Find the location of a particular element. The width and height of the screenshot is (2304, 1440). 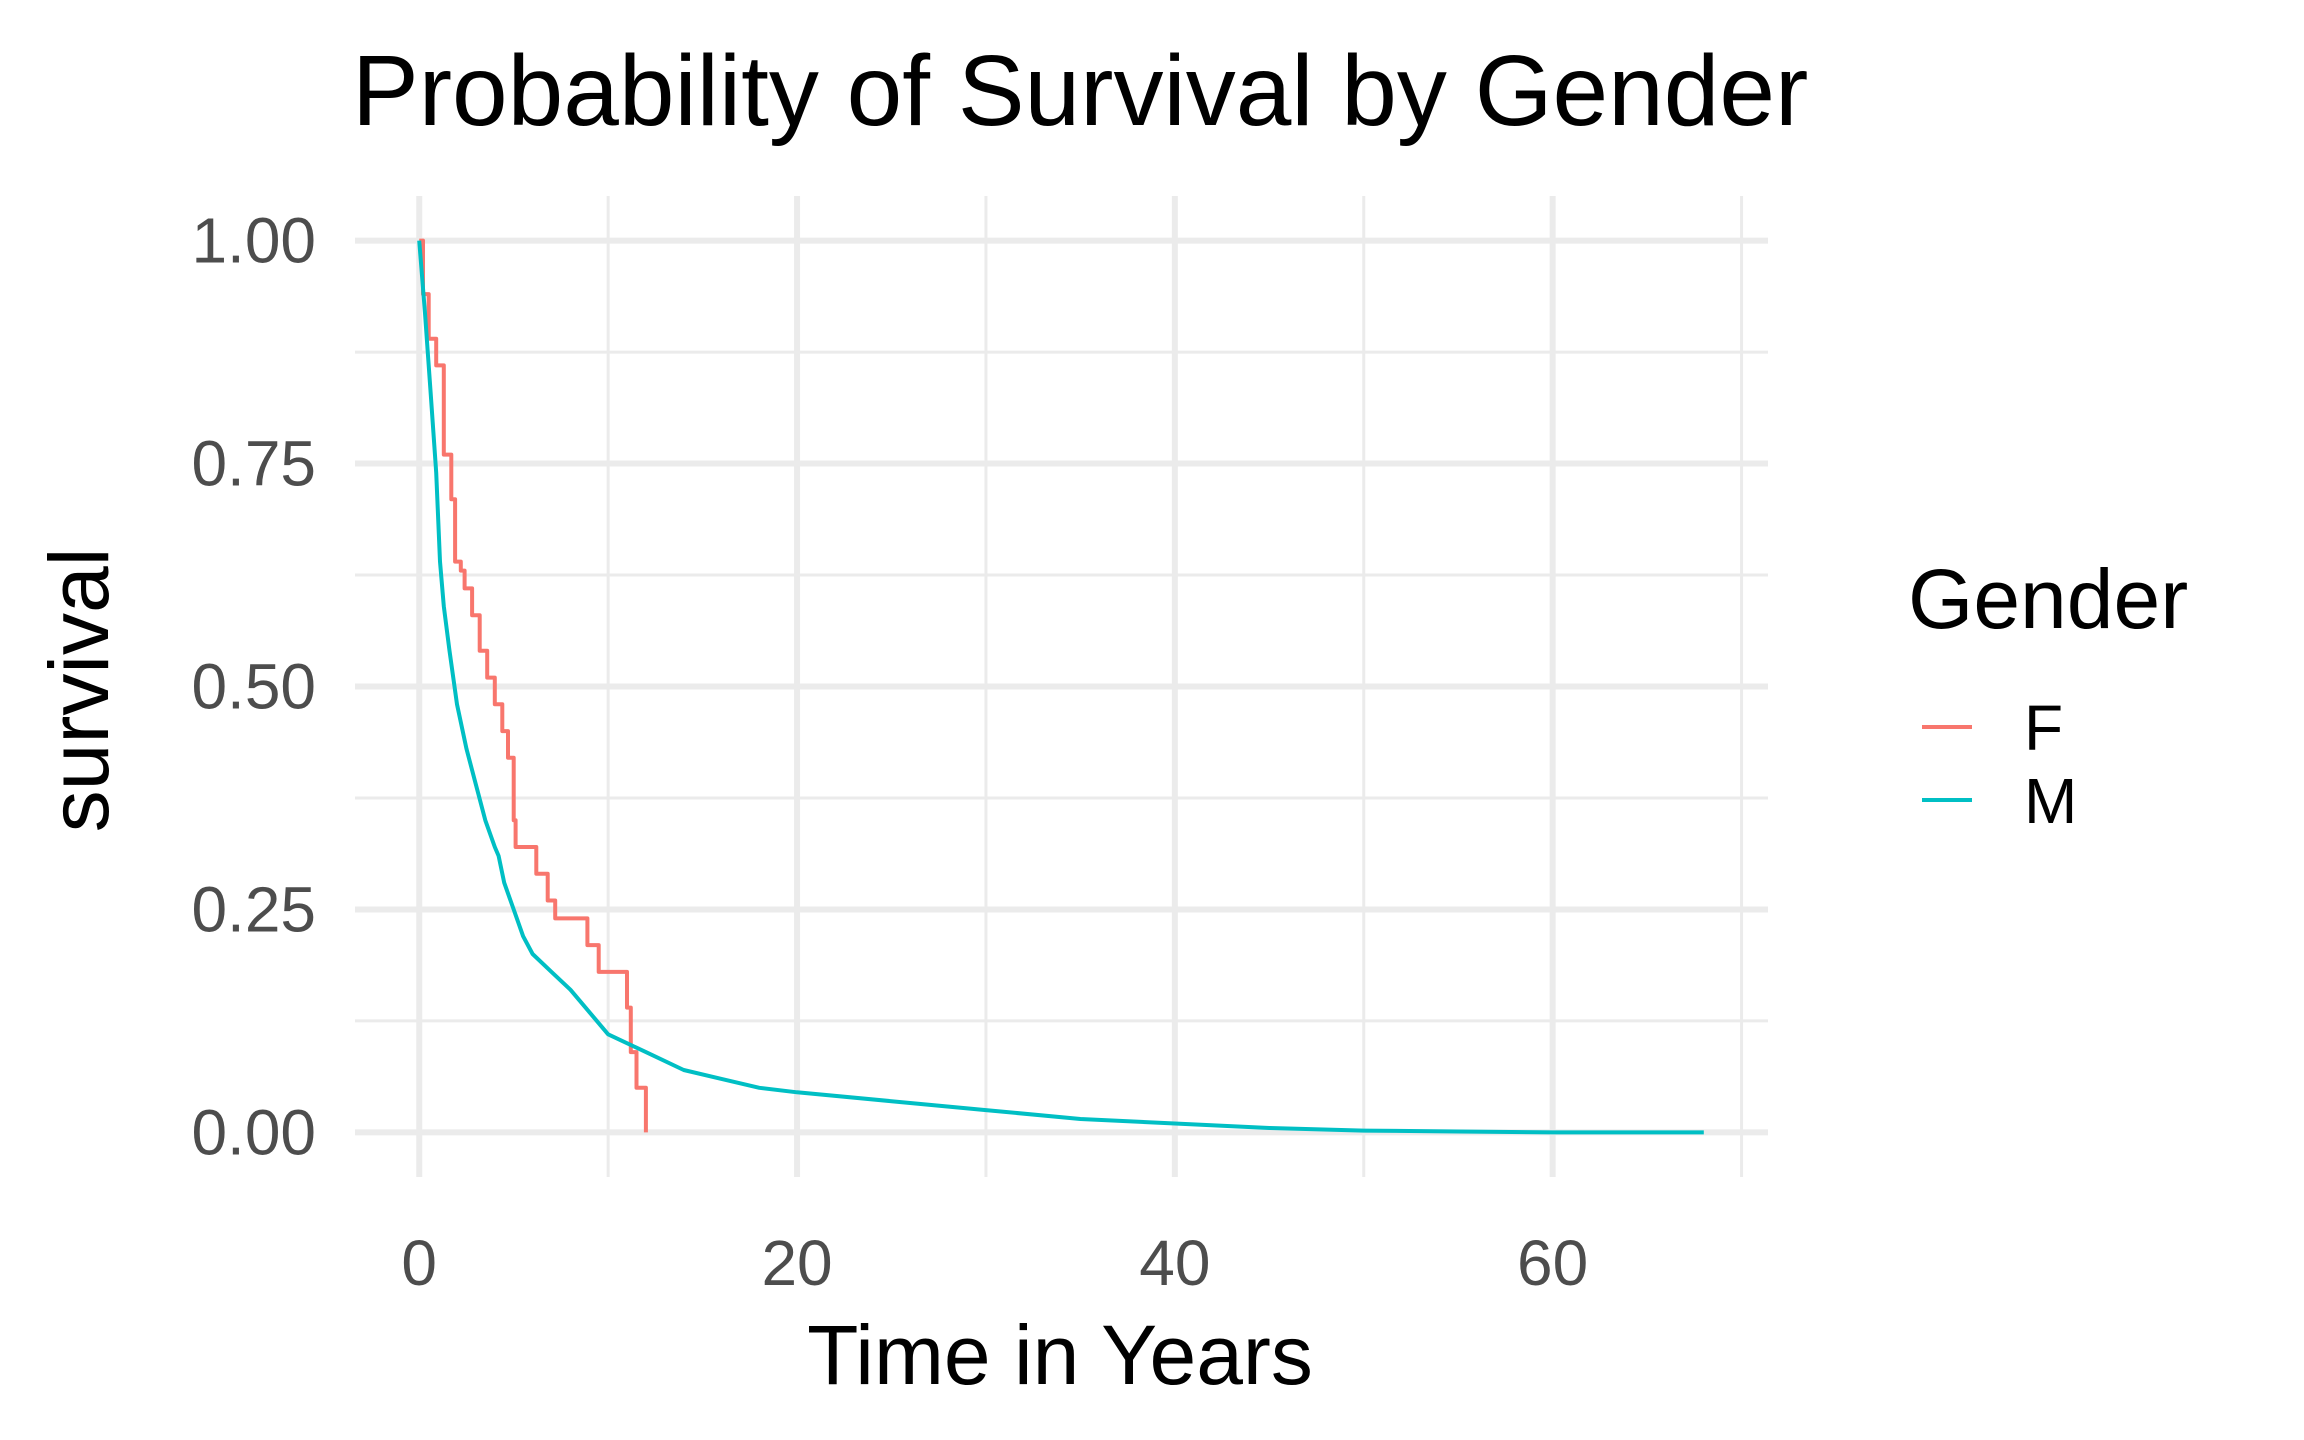

y-axis-ticks: 0.00 0.25 0.50 0.75 1.00 is located at coordinates (253, 687).